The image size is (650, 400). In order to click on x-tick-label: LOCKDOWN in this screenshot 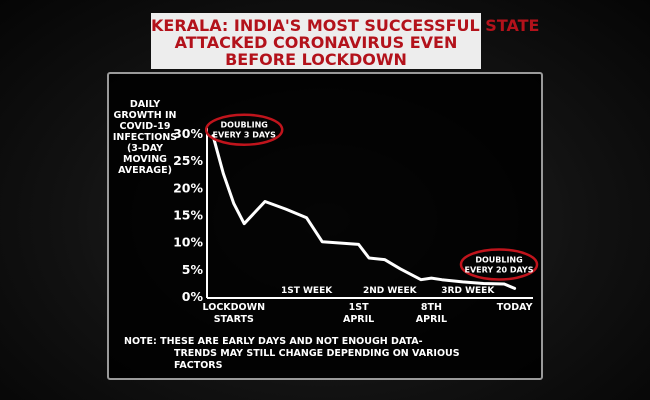, I will do `click(234, 307)`.